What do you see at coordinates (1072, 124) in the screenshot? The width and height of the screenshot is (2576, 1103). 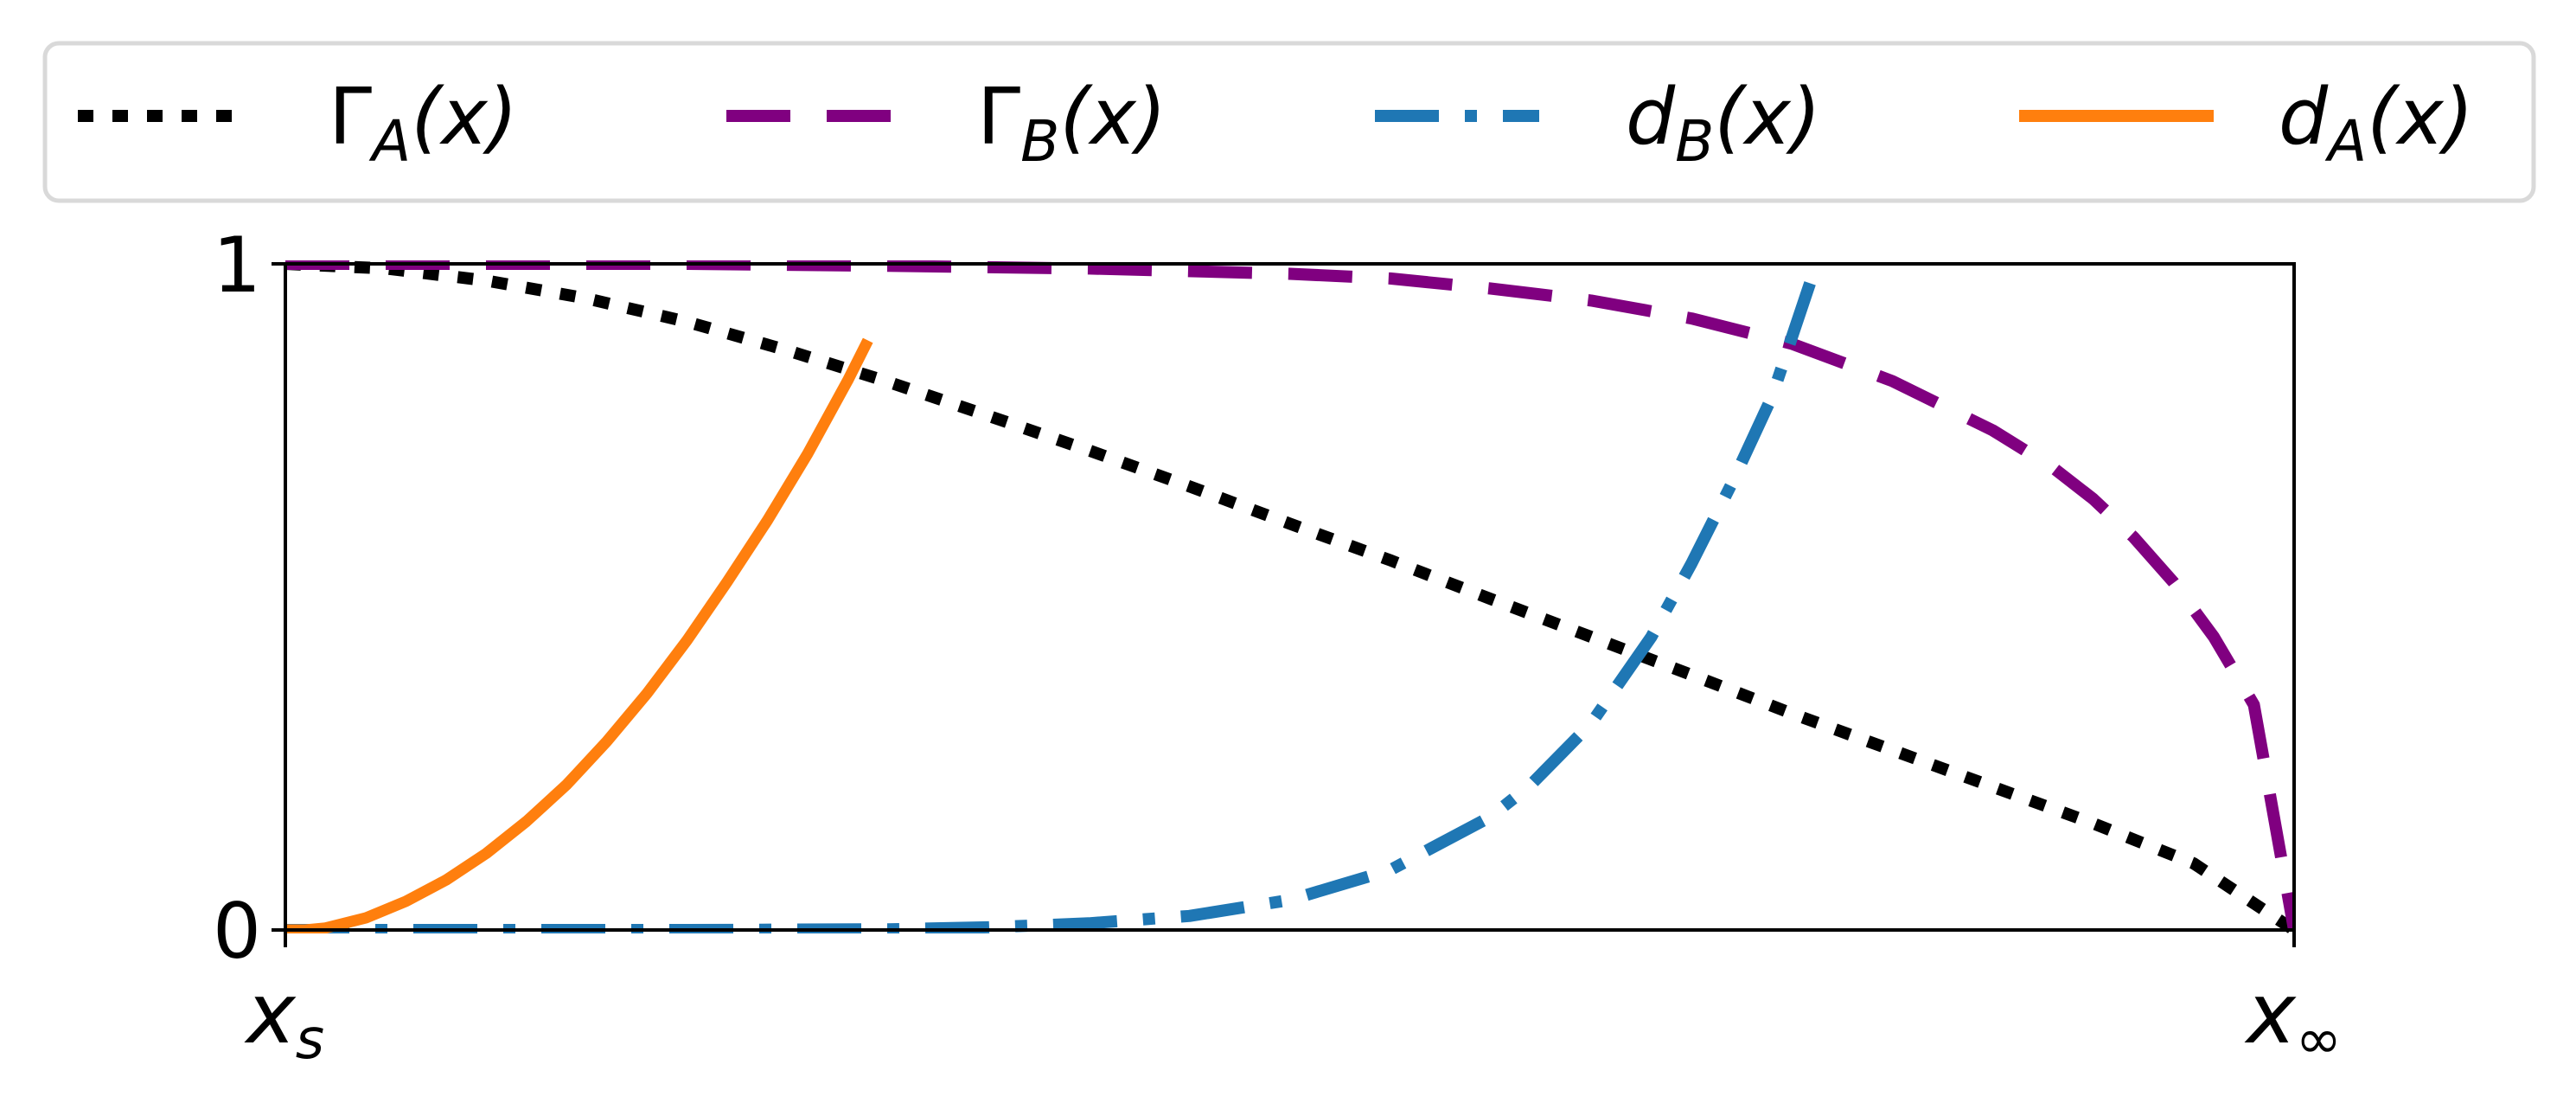 I see `legend-label: ΓB(x)` at bounding box center [1072, 124].